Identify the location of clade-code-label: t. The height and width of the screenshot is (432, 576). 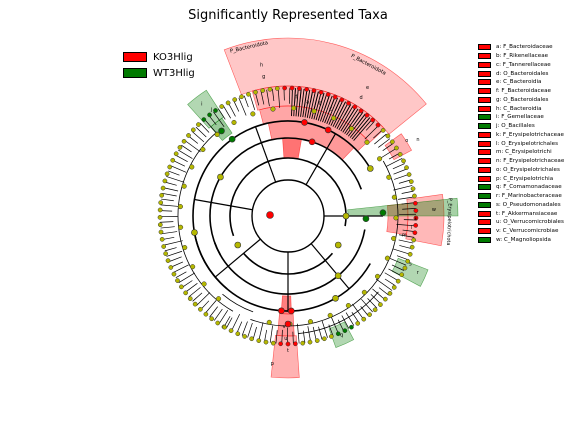
(288, 351).